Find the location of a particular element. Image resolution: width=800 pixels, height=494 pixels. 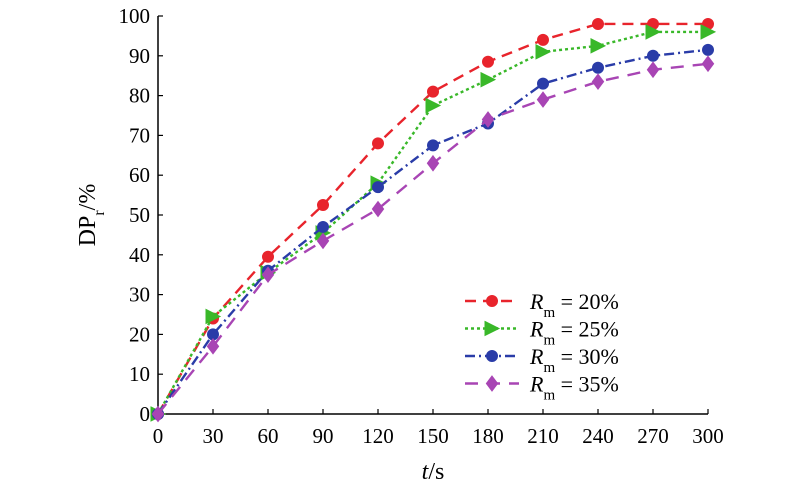

x-tick-label: 240 is located at coordinates (598, 436).